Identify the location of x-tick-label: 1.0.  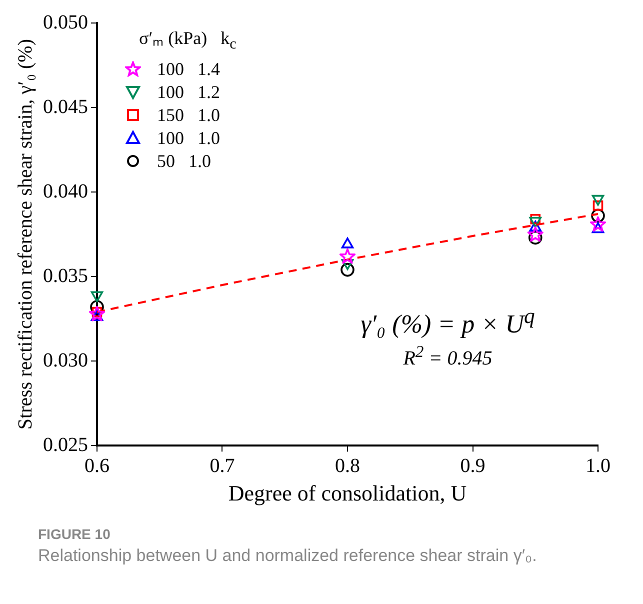
(598, 465).